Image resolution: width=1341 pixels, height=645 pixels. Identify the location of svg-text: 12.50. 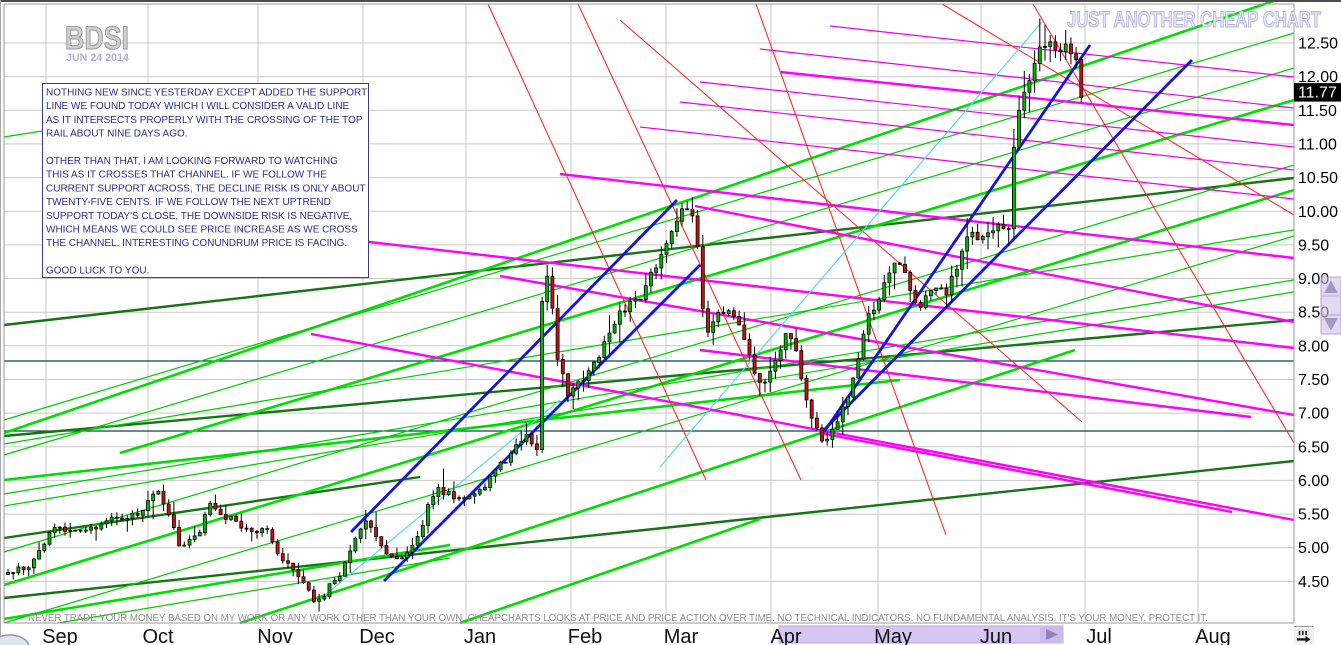
(1318, 44).